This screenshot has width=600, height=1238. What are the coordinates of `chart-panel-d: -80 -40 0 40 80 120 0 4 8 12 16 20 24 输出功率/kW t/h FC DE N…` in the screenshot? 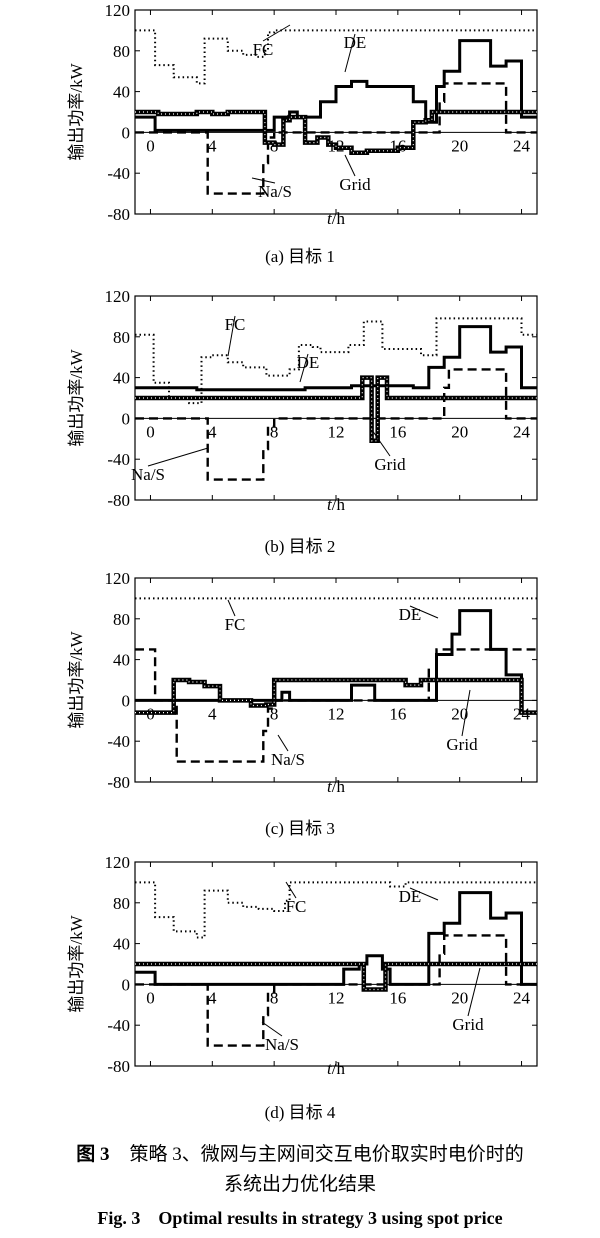 It's located at (302, 965).